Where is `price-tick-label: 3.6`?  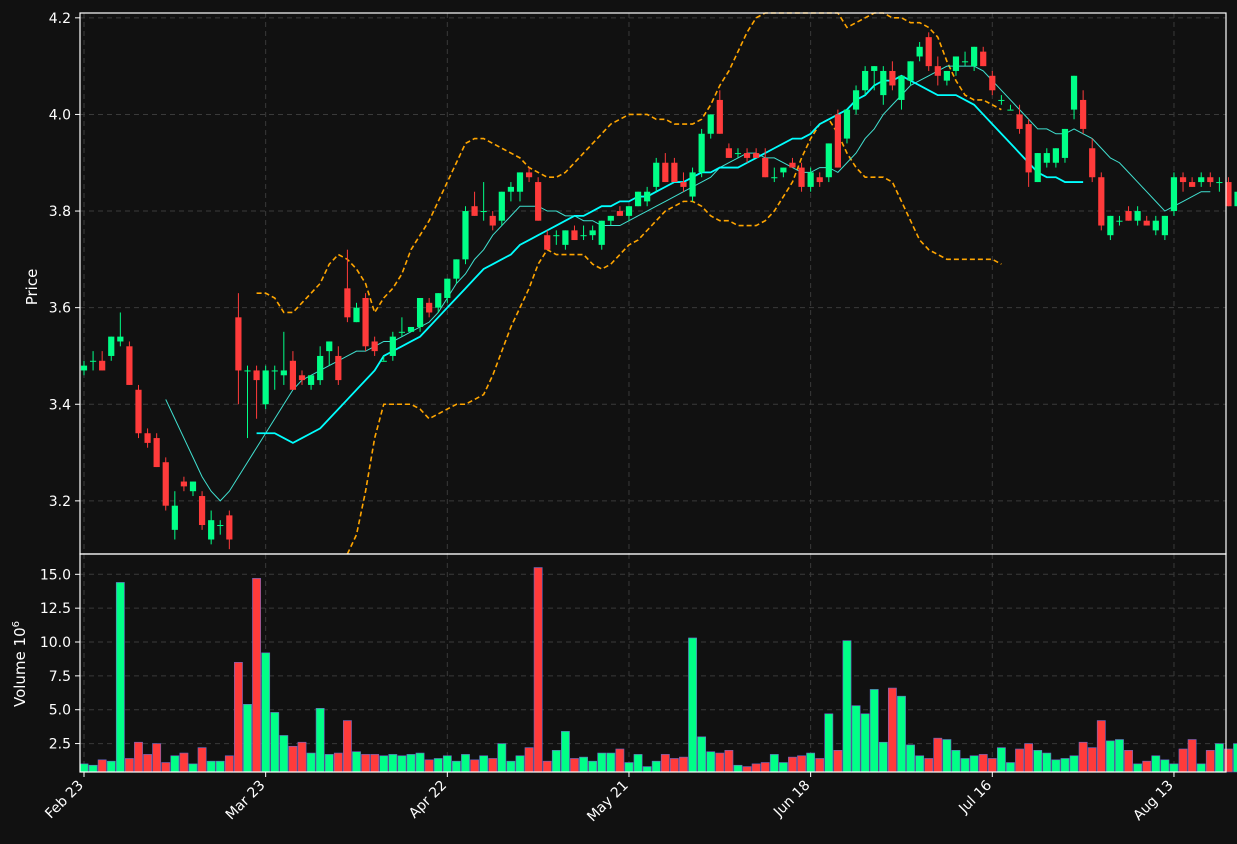 price-tick-label: 3.6 is located at coordinates (60, 309).